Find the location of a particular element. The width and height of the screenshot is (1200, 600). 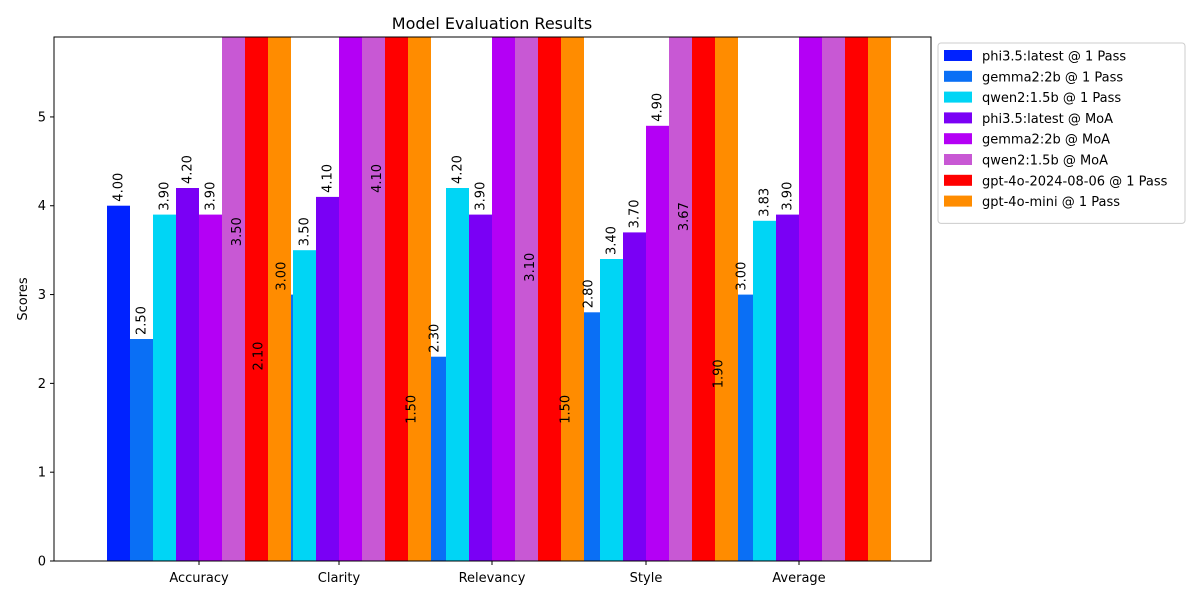

legend-label-6: gpt-4o-2024-08-06 @ 1 Pass is located at coordinates (1075, 181).